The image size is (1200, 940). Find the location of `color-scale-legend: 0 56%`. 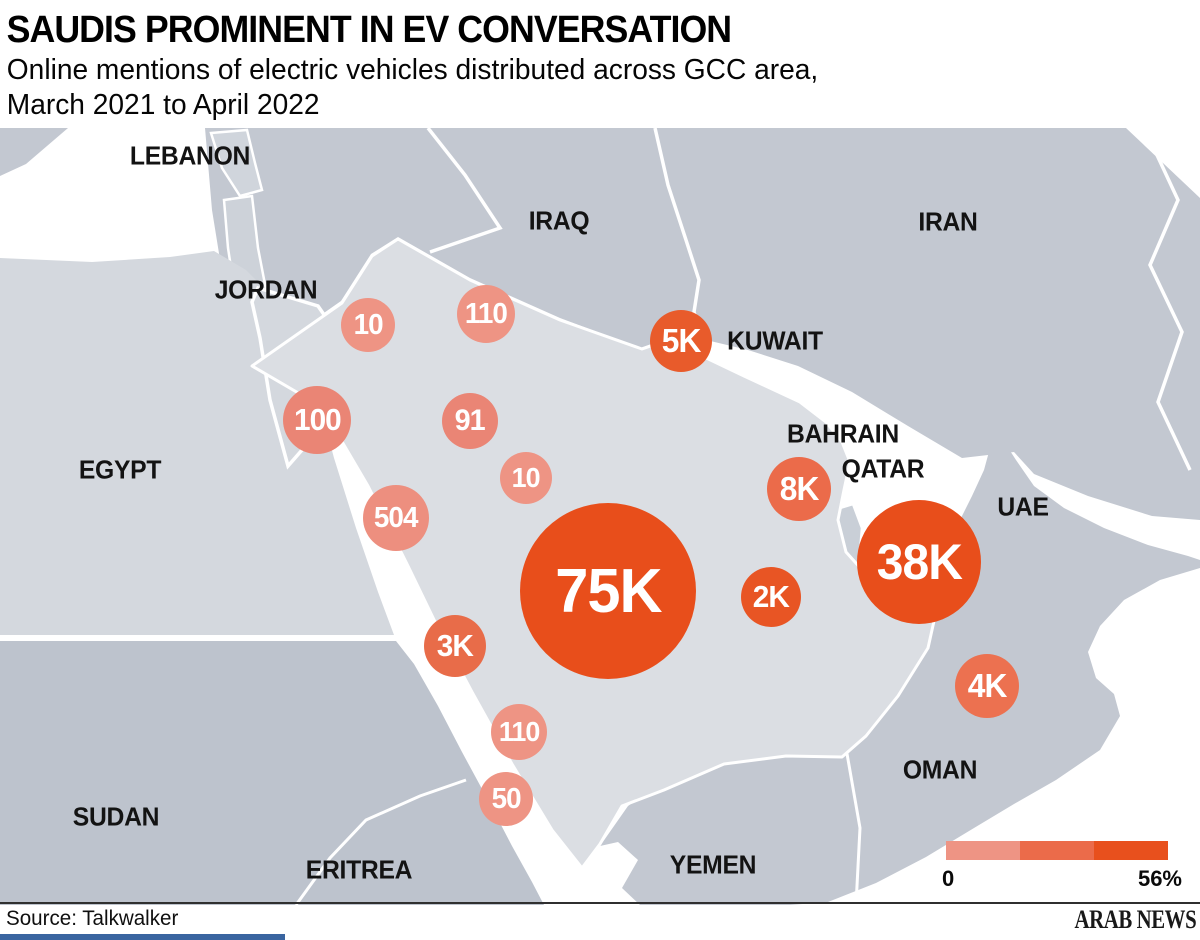

color-scale-legend: 0 56% is located at coordinates (1062, 866).